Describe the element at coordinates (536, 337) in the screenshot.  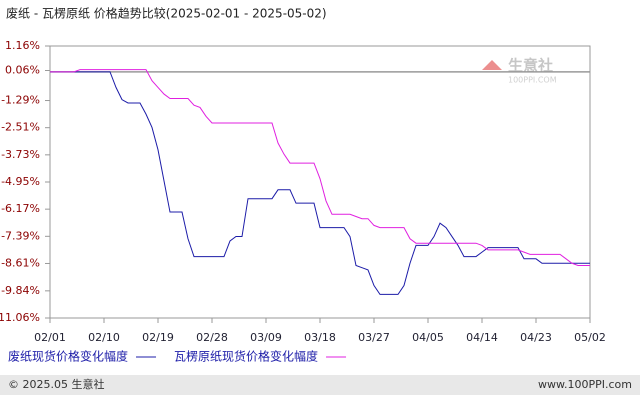
I see `x-tick-label: 04/23` at that location.